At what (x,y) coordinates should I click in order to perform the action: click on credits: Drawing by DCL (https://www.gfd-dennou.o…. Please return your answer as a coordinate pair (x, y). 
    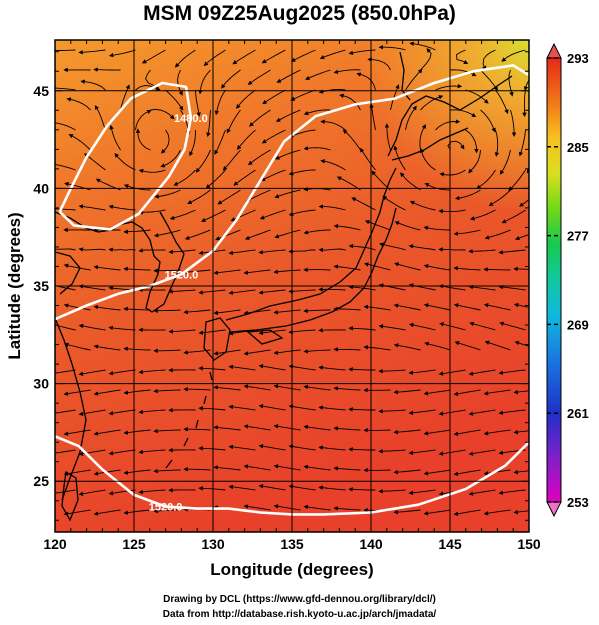
    Looking at the image, I should click on (299, 607).